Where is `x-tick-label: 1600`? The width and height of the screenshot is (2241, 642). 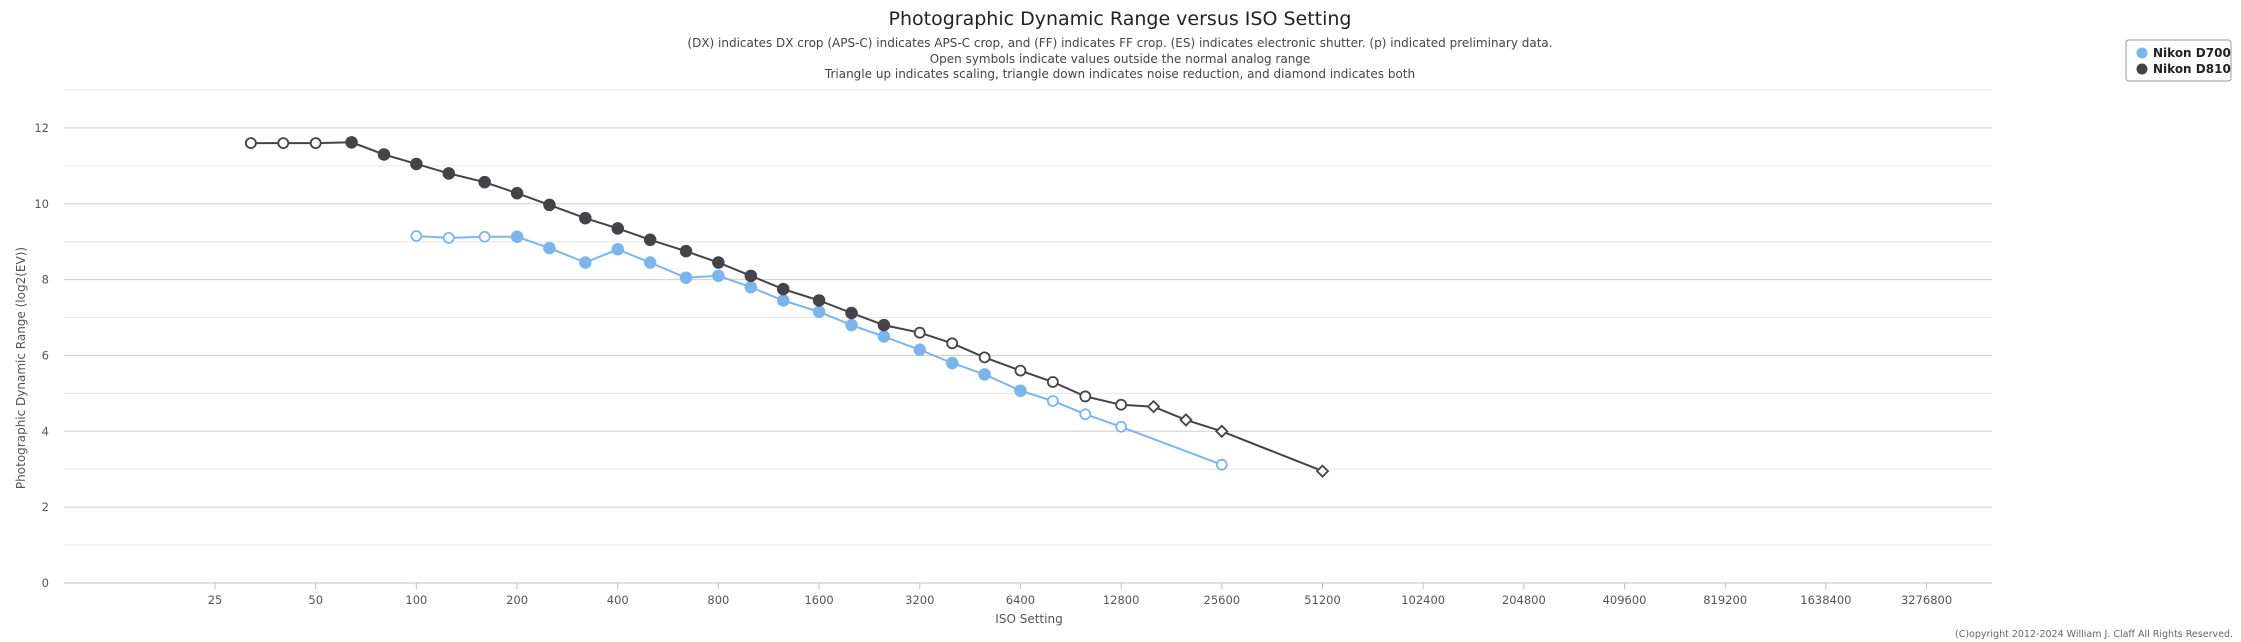 x-tick-label: 1600 is located at coordinates (818, 600).